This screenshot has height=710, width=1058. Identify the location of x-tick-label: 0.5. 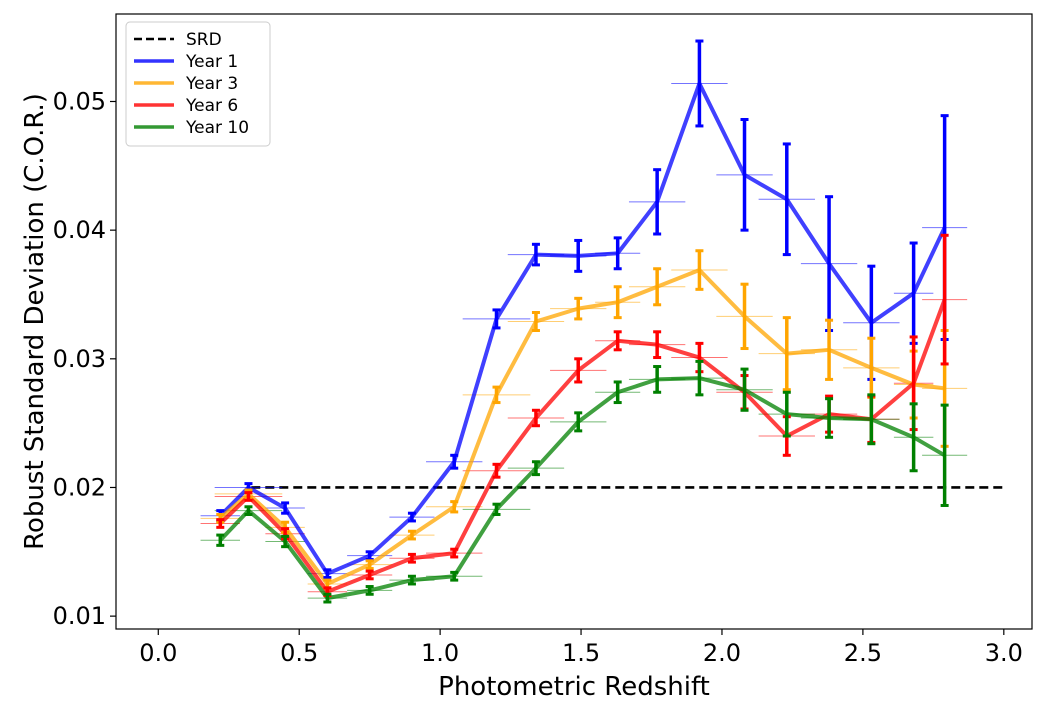
(299, 653).